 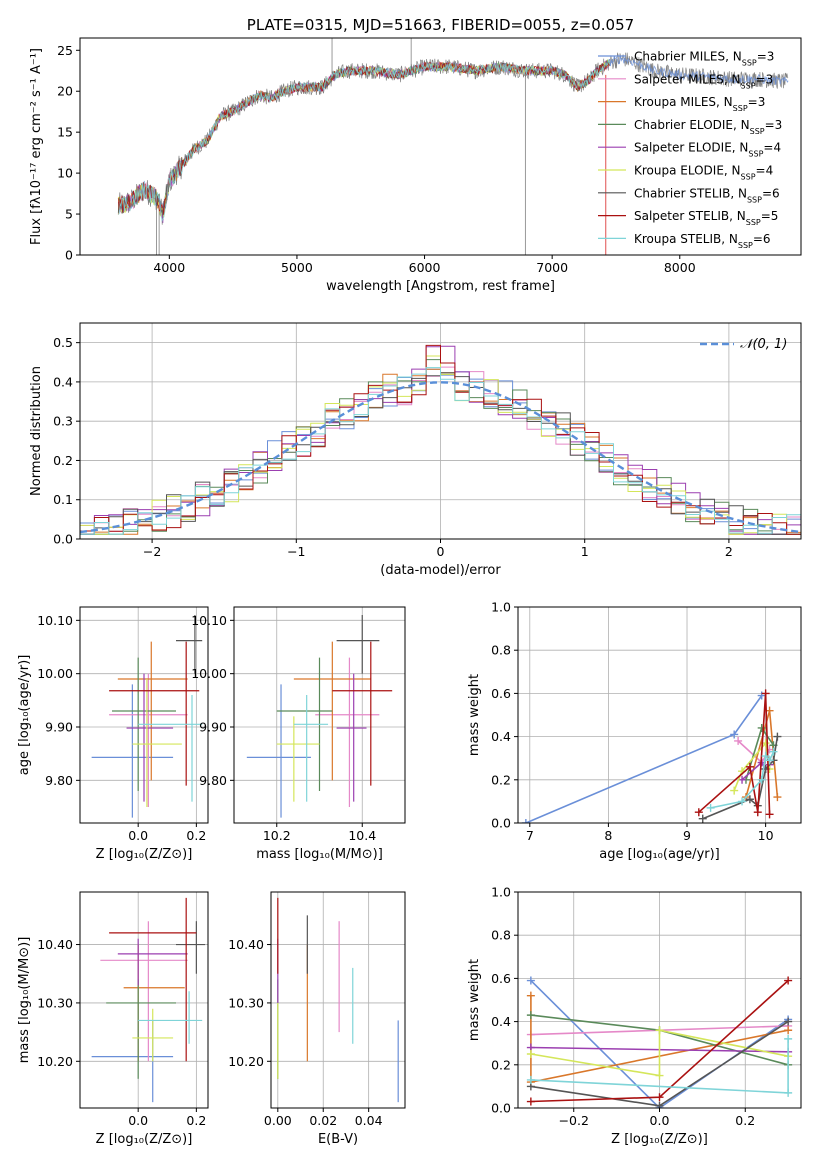 I want to click on x-axis-label: age [log₁₀(age/yr)], so click(x=659, y=854).